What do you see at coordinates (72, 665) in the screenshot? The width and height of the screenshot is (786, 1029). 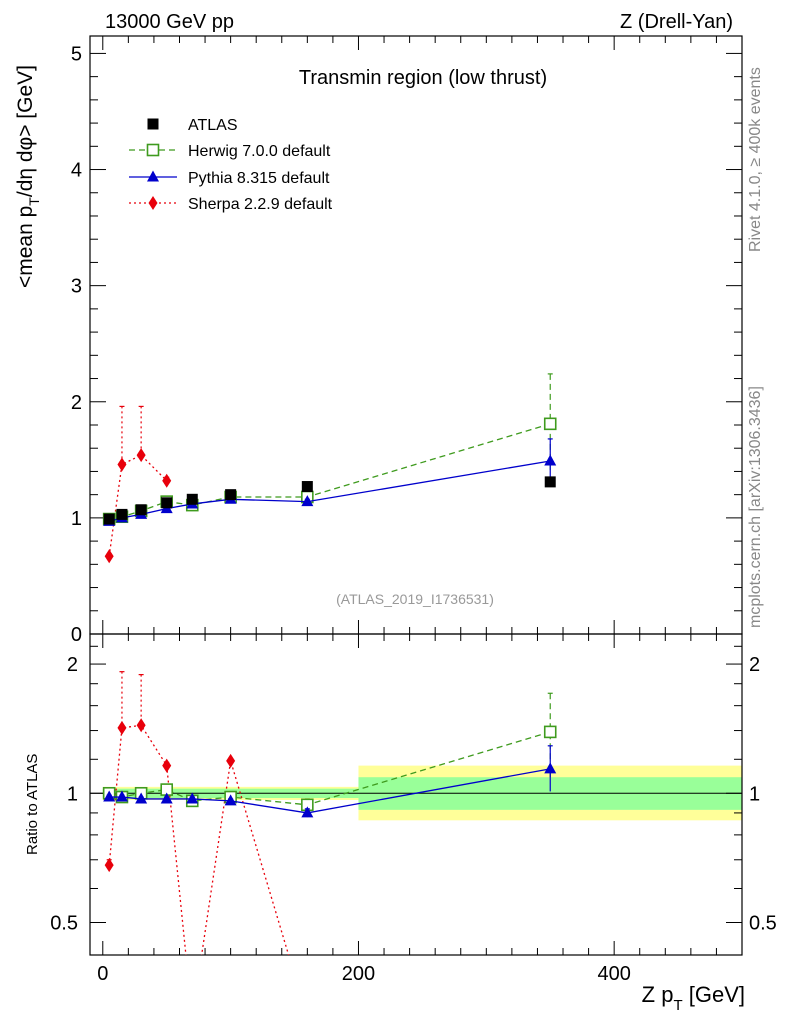 I see `ratio-y-tick-label-left-2: 2` at bounding box center [72, 665].